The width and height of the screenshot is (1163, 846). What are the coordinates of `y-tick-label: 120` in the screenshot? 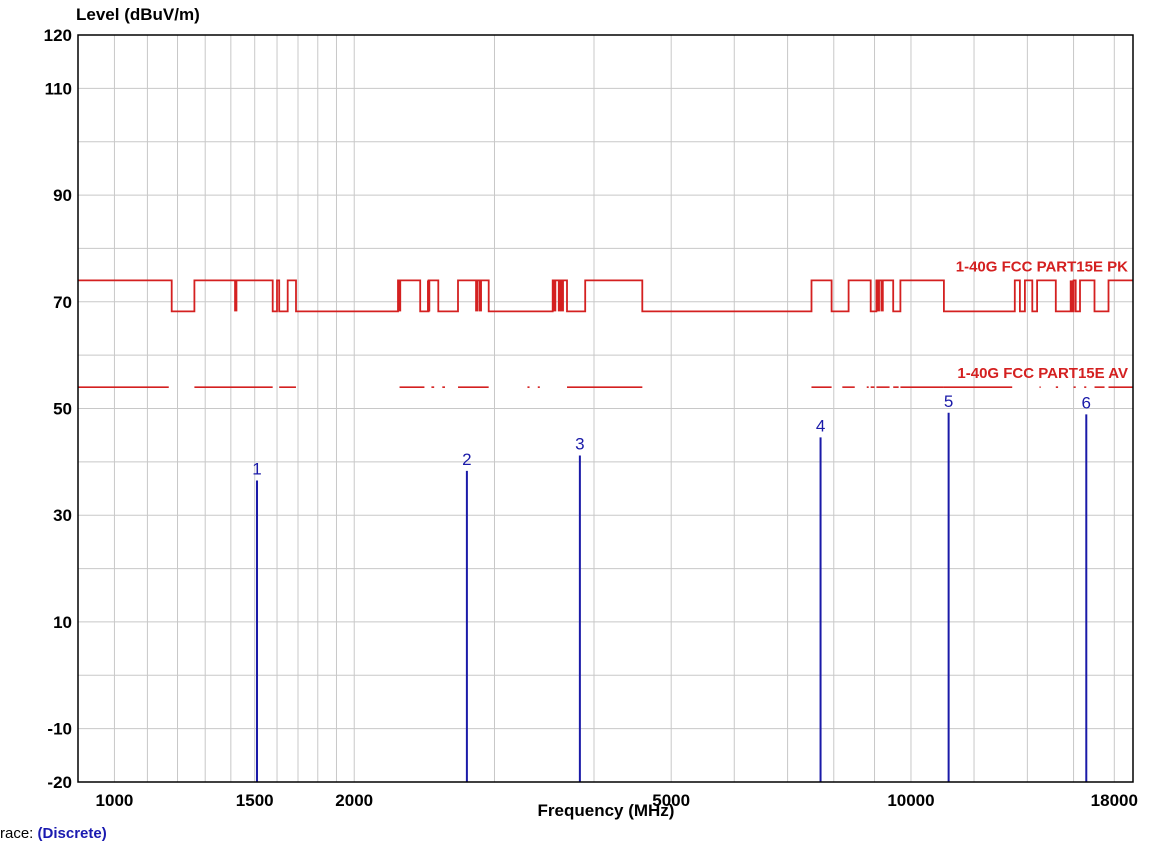 It's located at (58, 35).